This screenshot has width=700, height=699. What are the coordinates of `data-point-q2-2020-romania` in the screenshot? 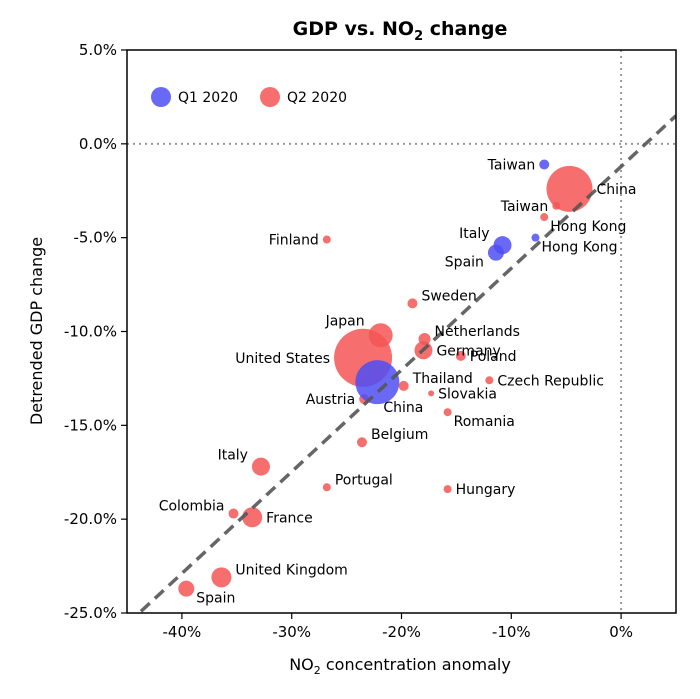 It's located at (447, 412).